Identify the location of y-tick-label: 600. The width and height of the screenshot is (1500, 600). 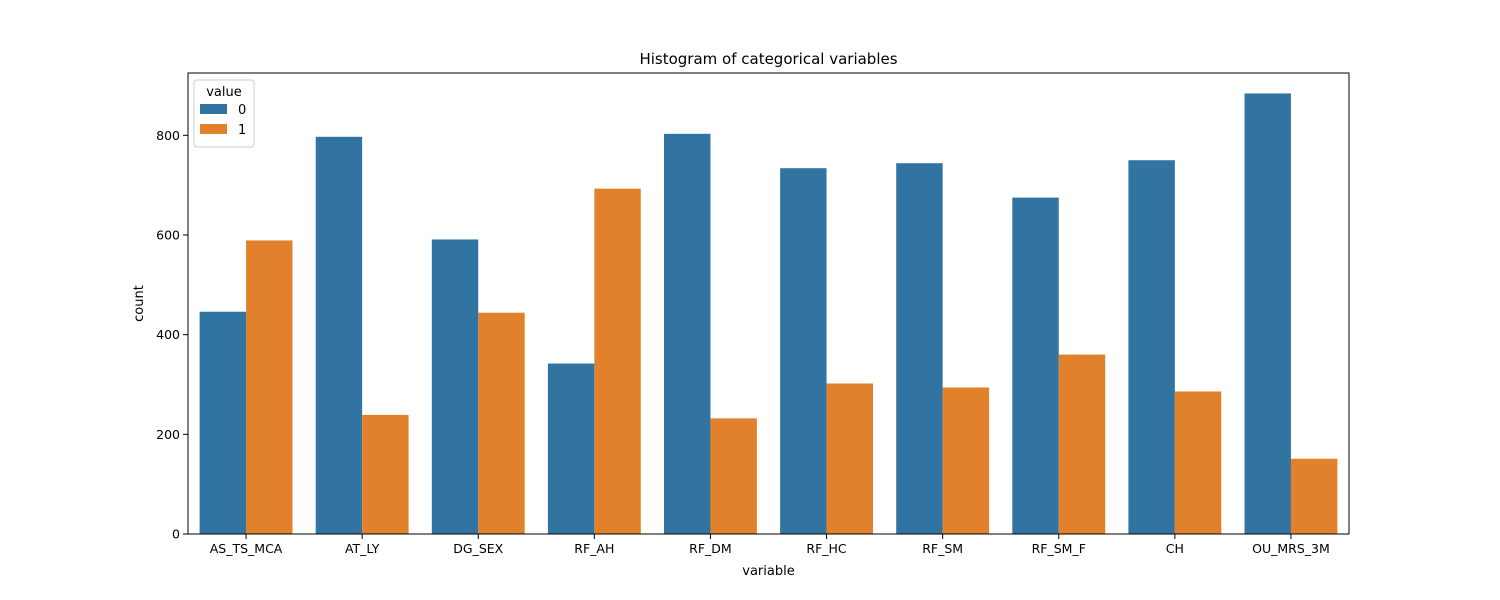
(168, 234).